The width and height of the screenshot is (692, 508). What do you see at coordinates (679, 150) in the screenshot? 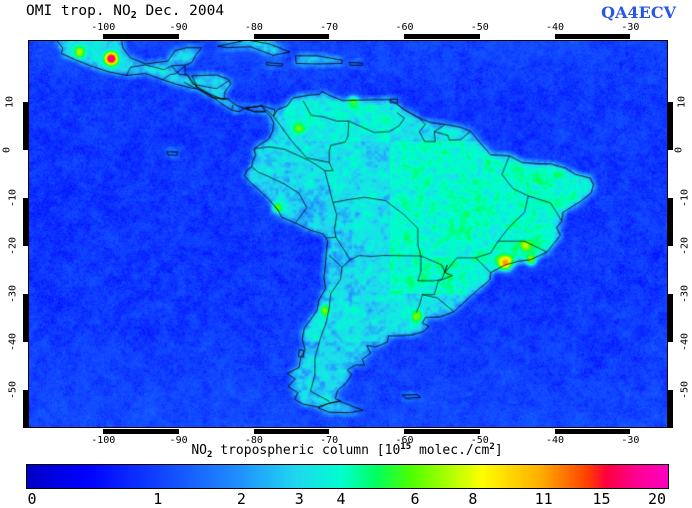
I see `y-tick-right-1: 0` at bounding box center [679, 150].